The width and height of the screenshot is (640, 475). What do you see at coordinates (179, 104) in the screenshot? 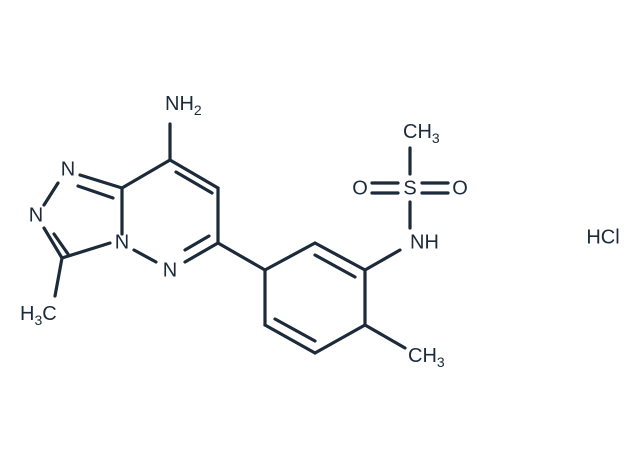
I see `label-main: NH` at bounding box center [179, 104].